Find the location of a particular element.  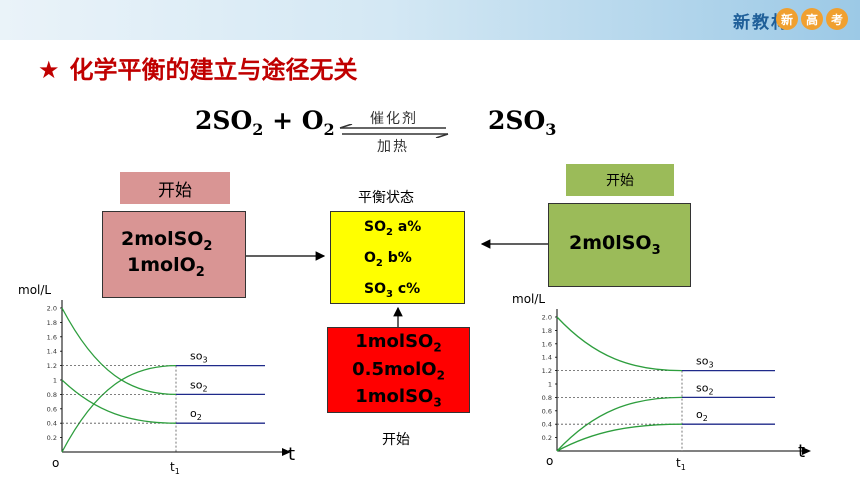

star-icon: ★ is located at coordinates (49, 70).